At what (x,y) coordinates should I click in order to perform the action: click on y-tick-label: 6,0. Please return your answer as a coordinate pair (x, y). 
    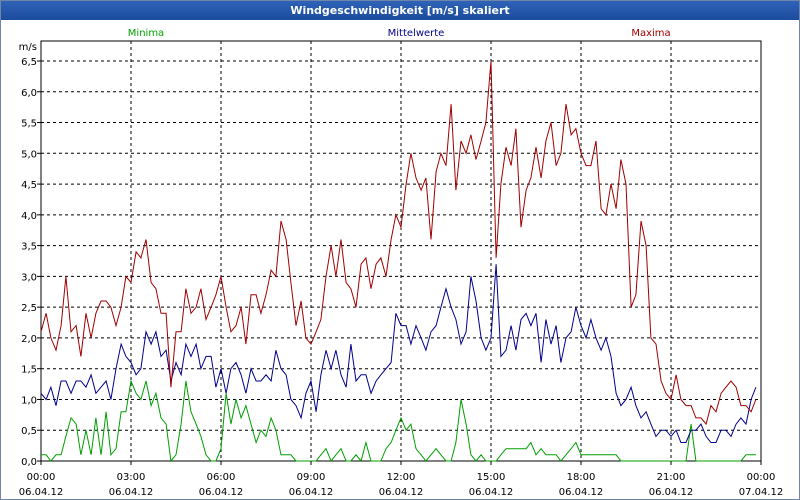
    Looking at the image, I should click on (29, 93).